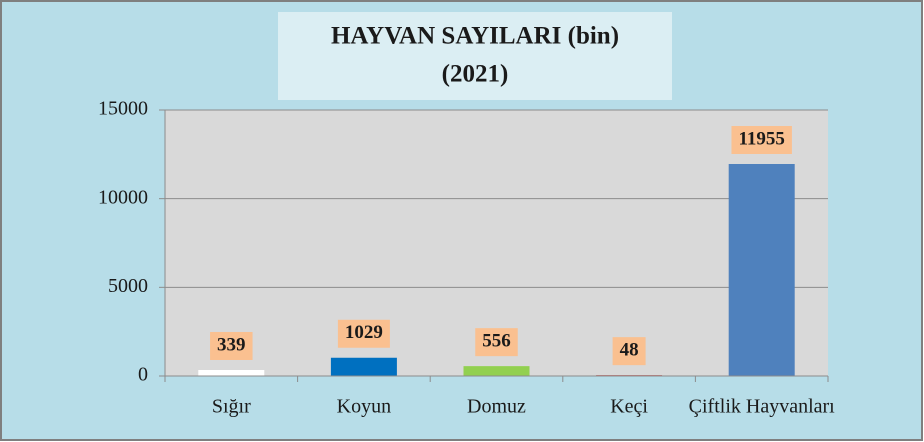 The height and width of the screenshot is (442, 924). I want to click on x-tick-label: Domuz, so click(496, 407).